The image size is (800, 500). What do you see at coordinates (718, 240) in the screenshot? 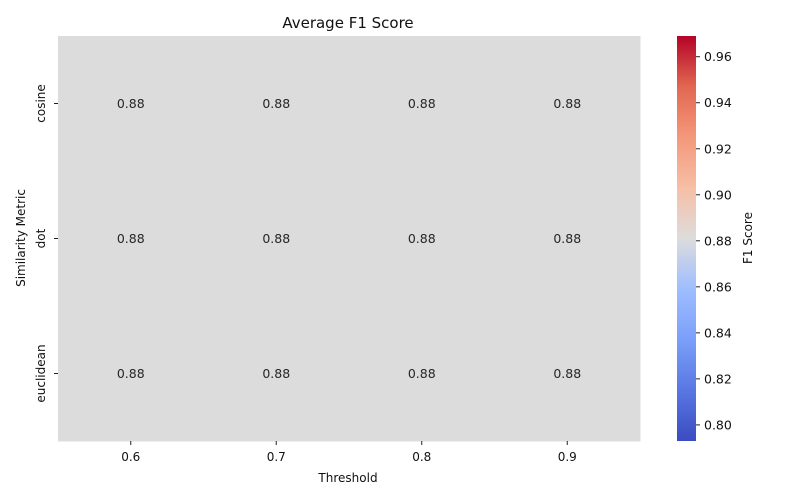
I see `colorbar-tick-label: 0.88` at bounding box center [718, 240].